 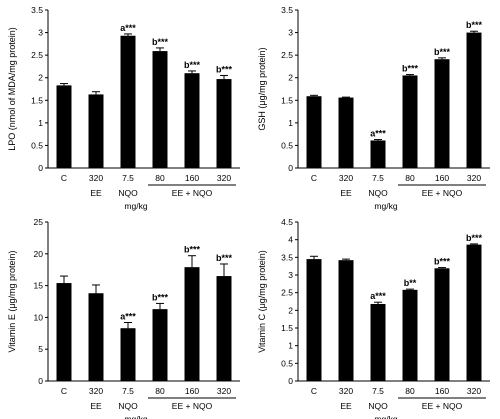 I want to click on y-tick-label: 4, so click(x=290, y=240).